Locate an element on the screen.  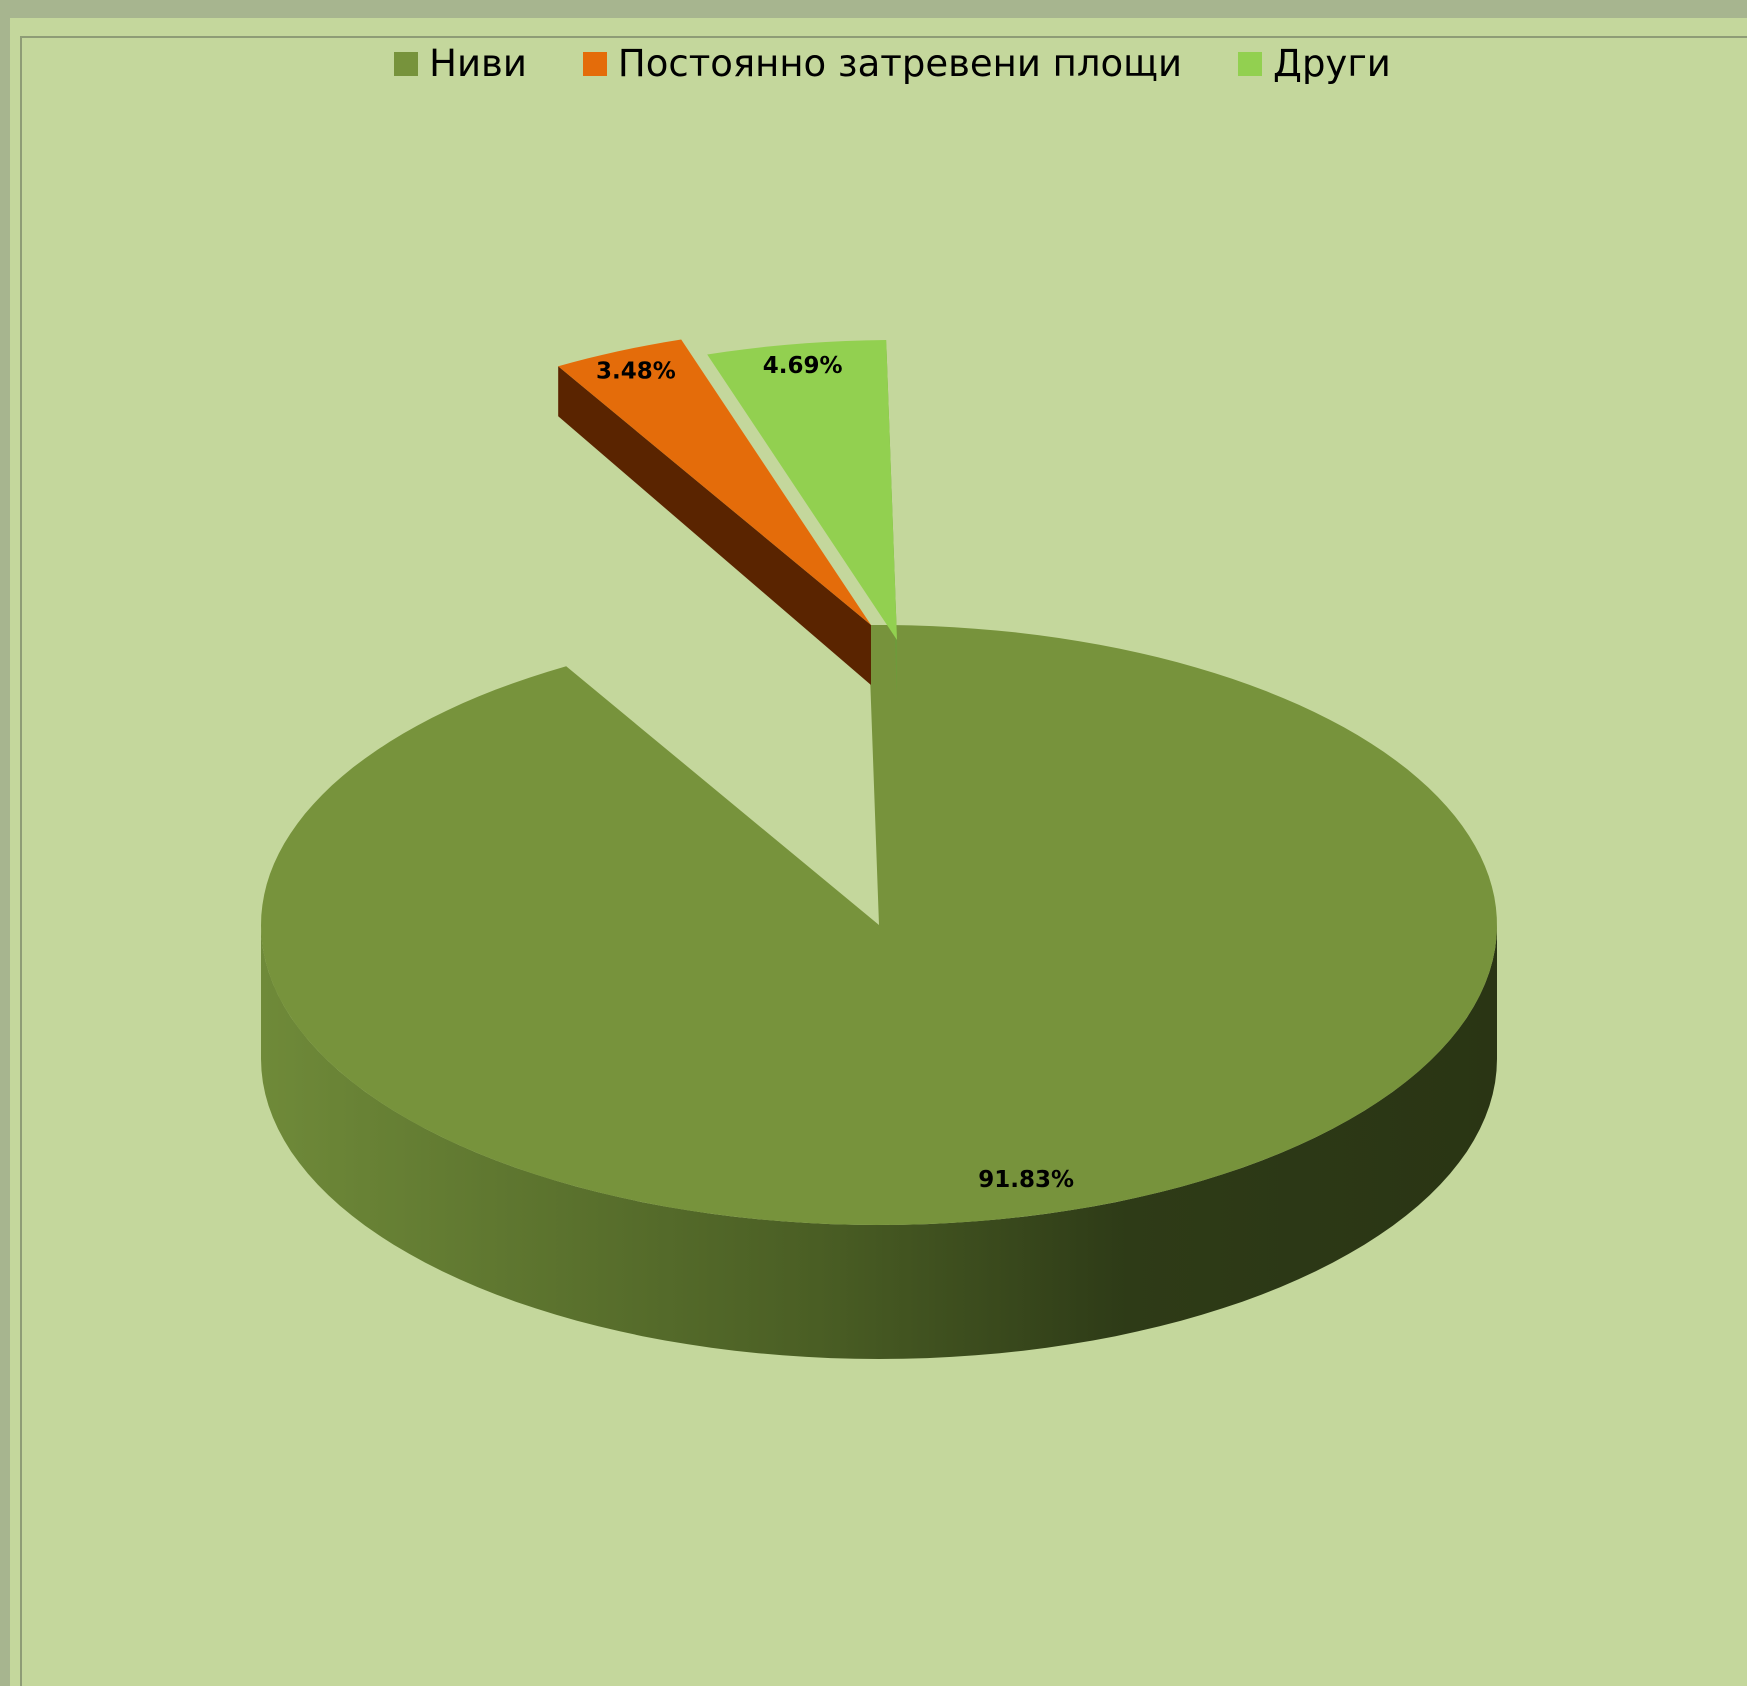
slice-top-other is located at coordinates (802, 490).